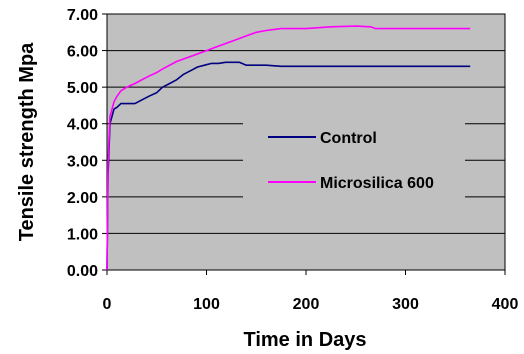 The width and height of the screenshot is (524, 354). What do you see at coordinates (82, 161) in the screenshot?
I see `y-tick-label: 3.00` at bounding box center [82, 161].